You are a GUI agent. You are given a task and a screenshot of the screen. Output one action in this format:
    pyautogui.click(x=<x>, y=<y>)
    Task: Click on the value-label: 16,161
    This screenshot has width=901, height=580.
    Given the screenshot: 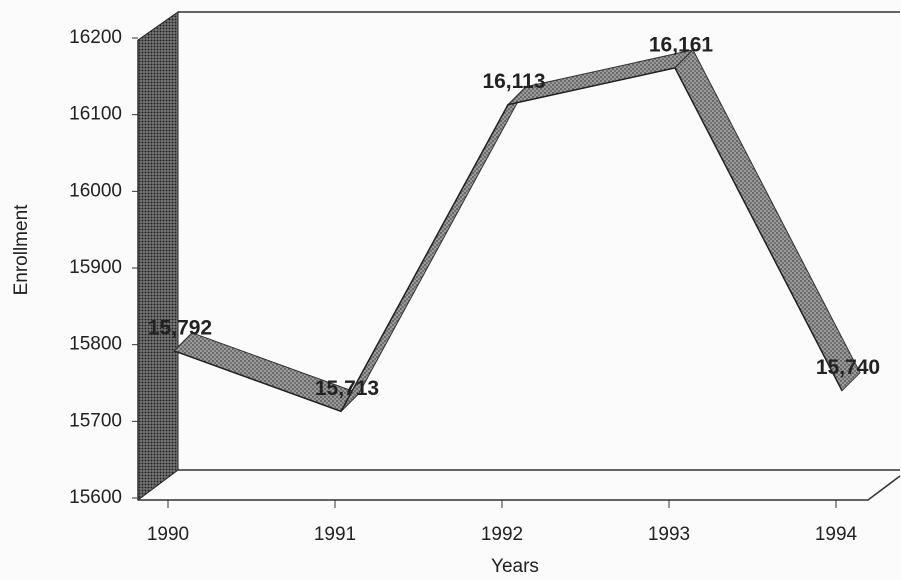 What is the action you would take?
    pyautogui.click(x=681, y=44)
    